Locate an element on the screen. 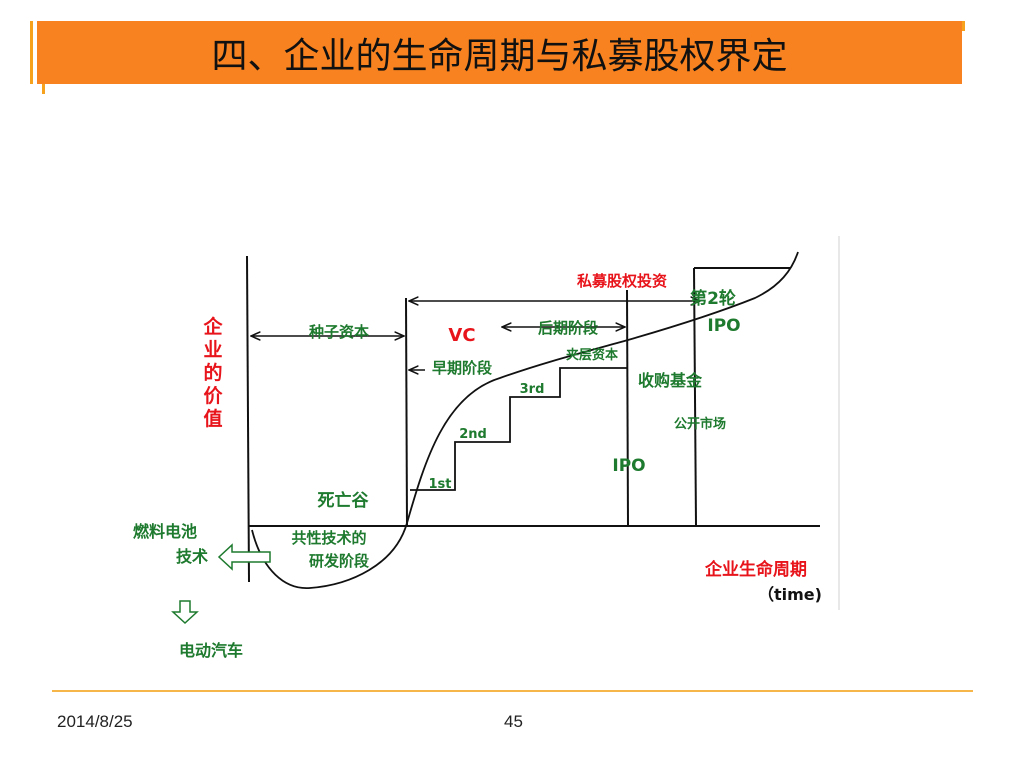 This screenshot has height=768, width=1024. hollow-left-arrow-icon is located at coordinates (244, 557).